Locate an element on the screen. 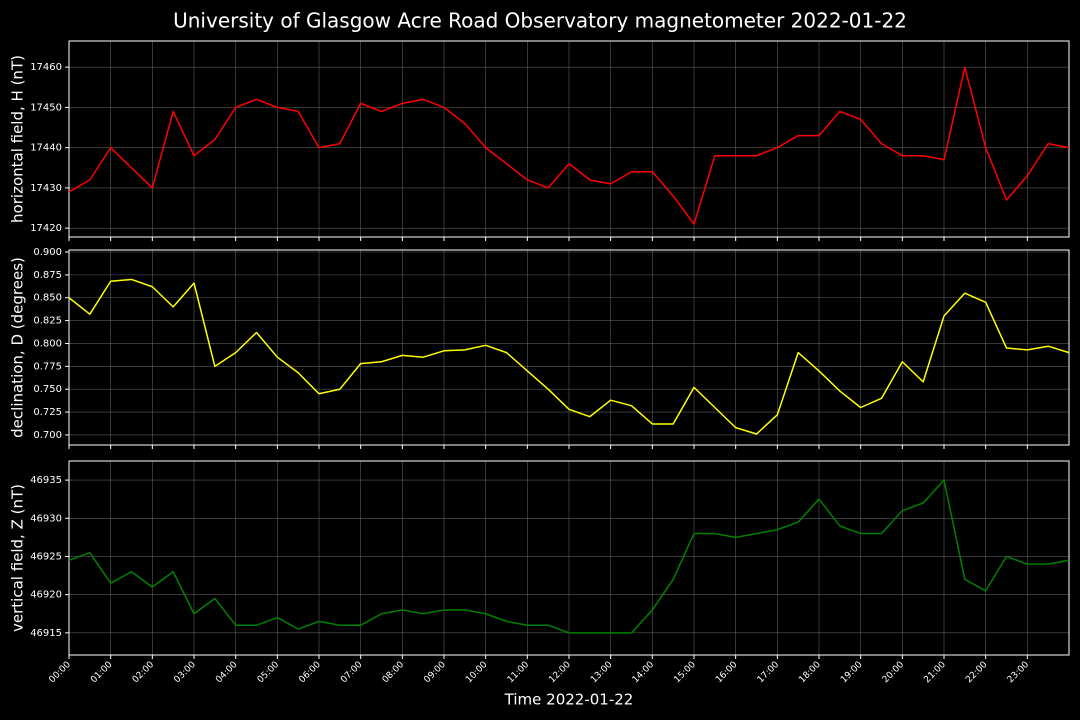 The width and height of the screenshot is (1080, 720). y-tick-label: 17420 is located at coordinates (46, 228).